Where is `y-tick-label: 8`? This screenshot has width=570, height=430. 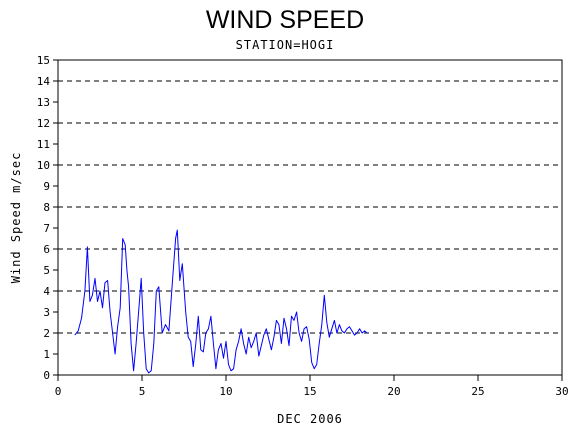 y-tick-label: 8 is located at coordinates (46, 207).